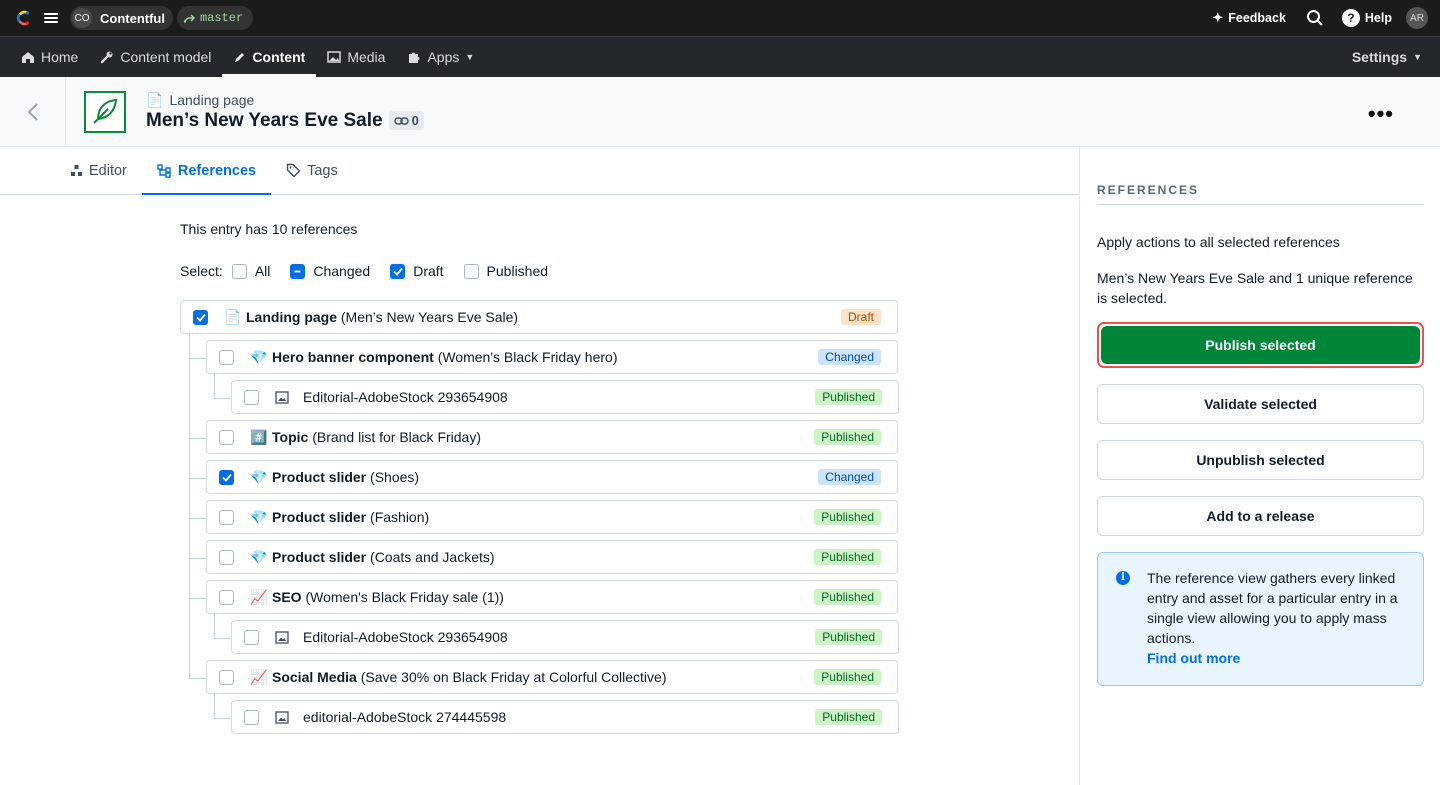  What do you see at coordinates (383, 557) in the screenshot?
I see `row-title: Product slider (Coats and Jackets)` at bounding box center [383, 557].